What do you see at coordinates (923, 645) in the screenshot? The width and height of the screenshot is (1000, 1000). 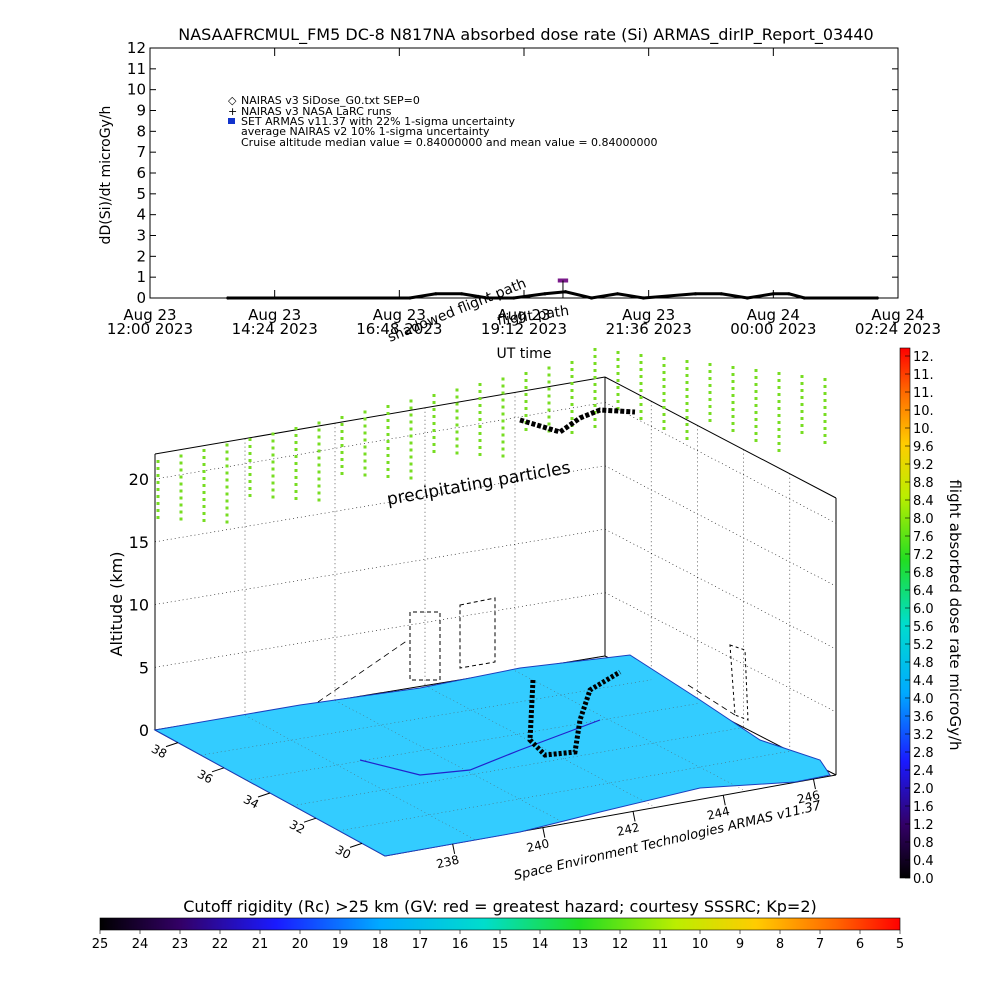 I see `dose-colorbar-tick-label: 5.2` at bounding box center [923, 645].